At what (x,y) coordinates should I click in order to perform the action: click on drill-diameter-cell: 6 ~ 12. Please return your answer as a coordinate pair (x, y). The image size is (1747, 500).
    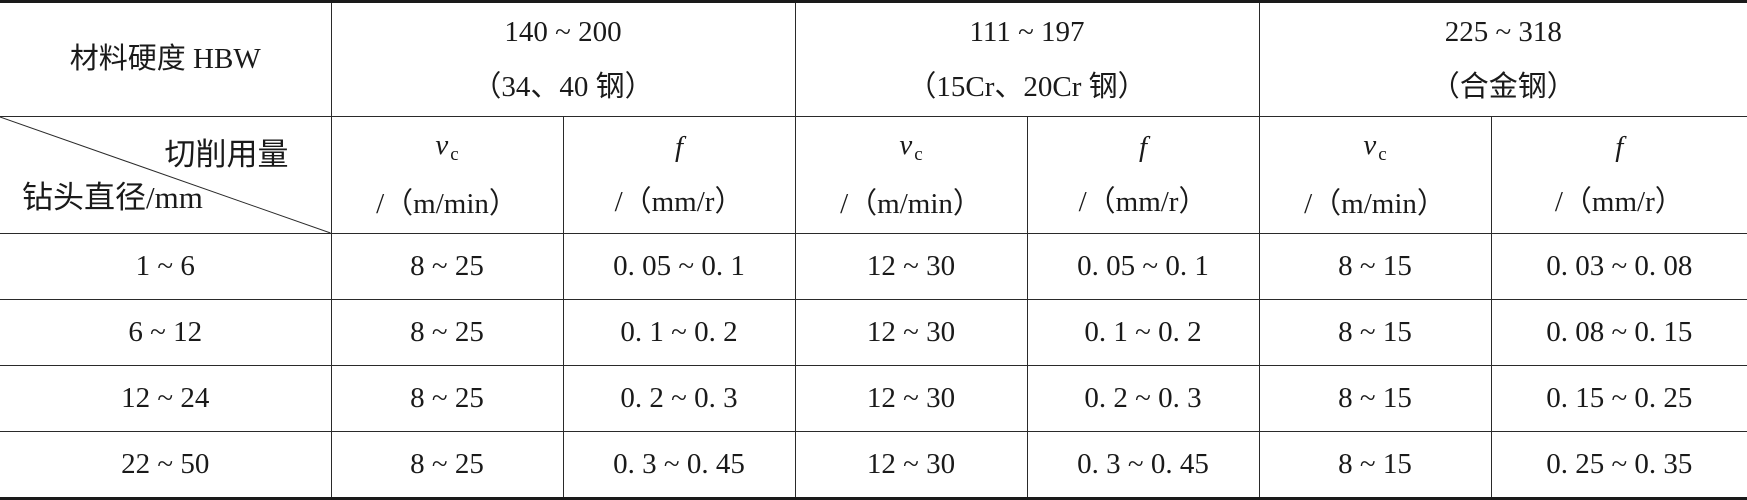
    Looking at the image, I should click on (166, 332).